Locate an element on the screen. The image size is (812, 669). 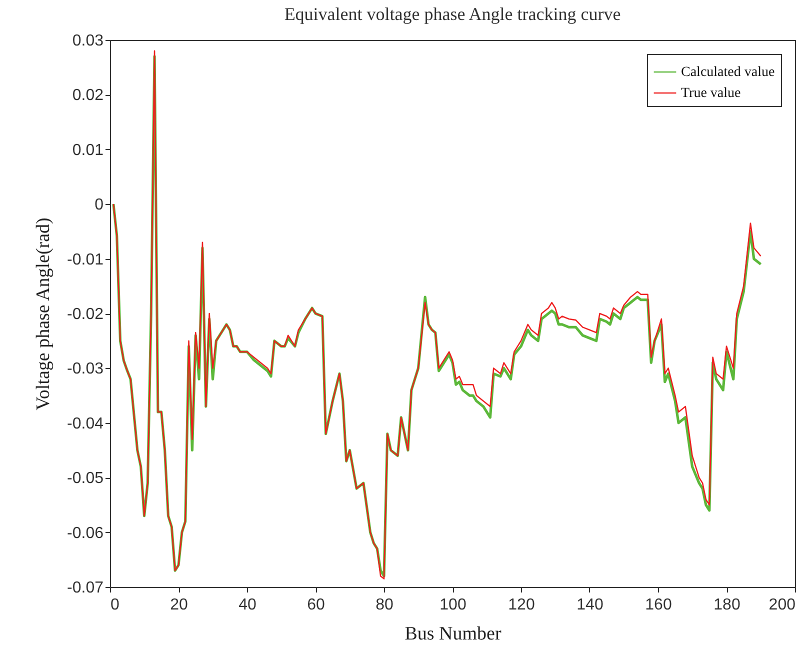
y-tick-label: -0.02 is located at coordinates (85, 314).